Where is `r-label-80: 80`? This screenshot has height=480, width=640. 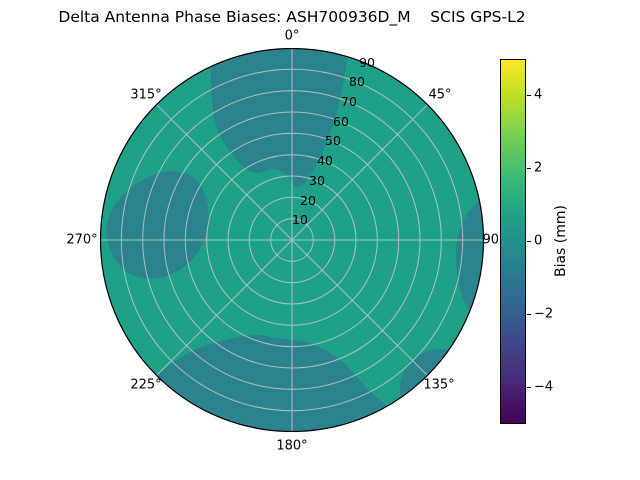
r-label-80: 80 is located at coordinates (357, 81).